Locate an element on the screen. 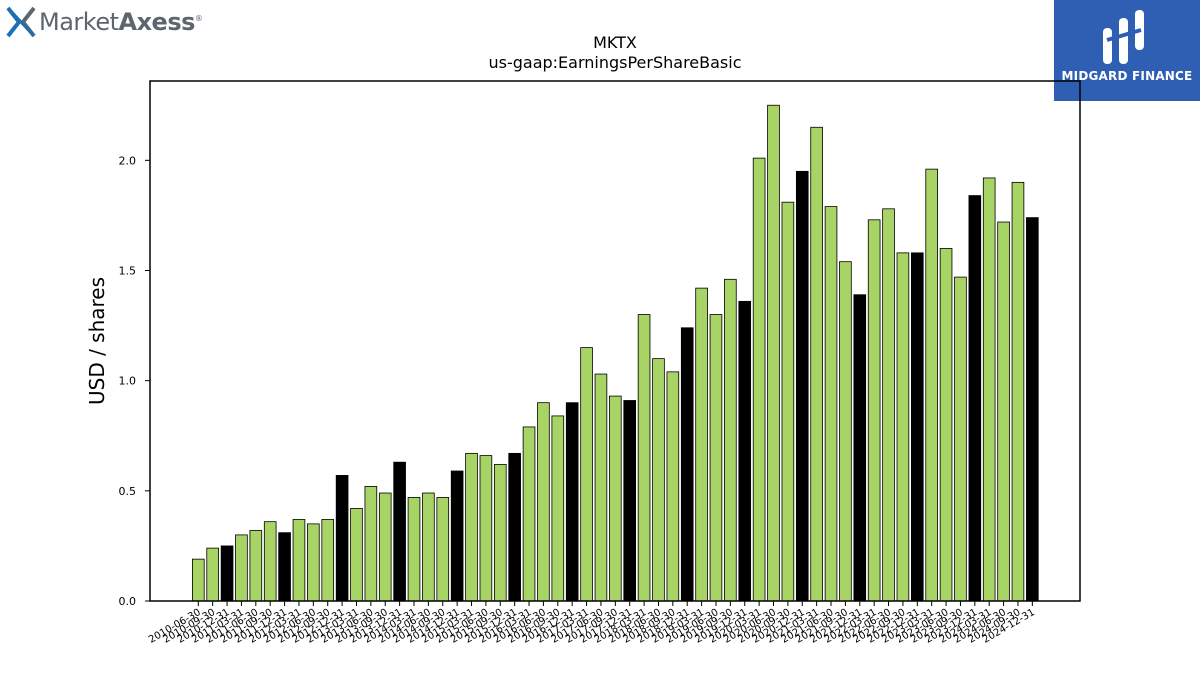 The image size is (1200, 675). midgard-finance-logo: MIDGARD FINANCE is located at coordinates (1127, 50).